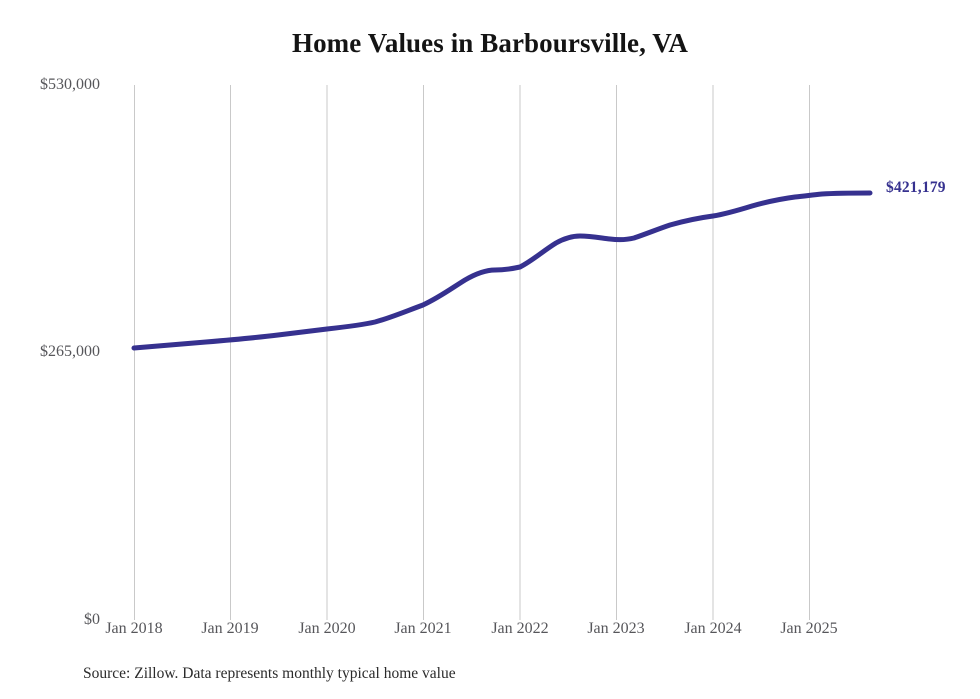 The width and height of the screenshot is (980, 699). I want to click on y-axis-tick-label: $0, so click(92, 619).